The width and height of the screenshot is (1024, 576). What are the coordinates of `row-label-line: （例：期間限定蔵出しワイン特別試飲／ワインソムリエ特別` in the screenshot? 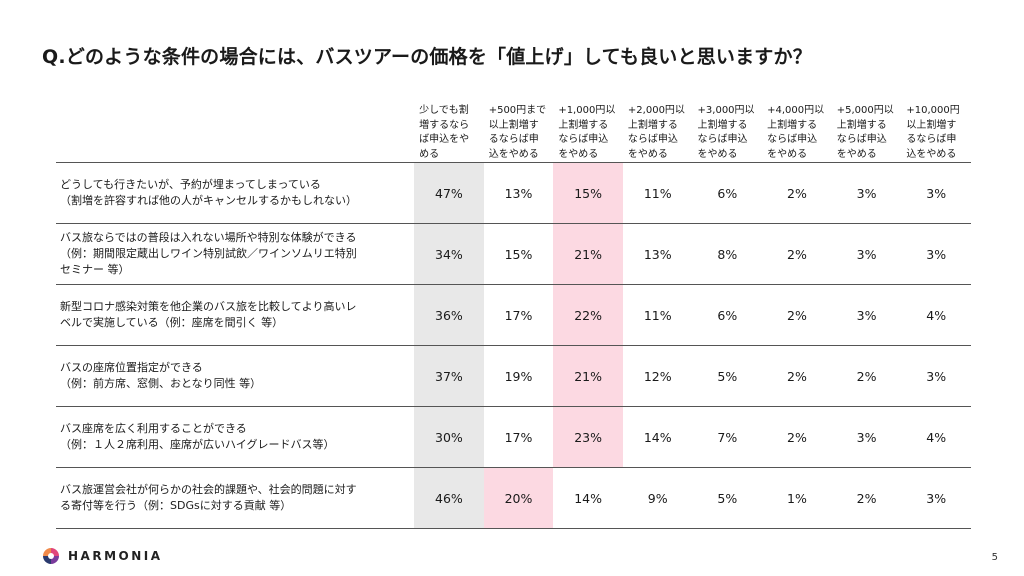 It's located at (208, 254).